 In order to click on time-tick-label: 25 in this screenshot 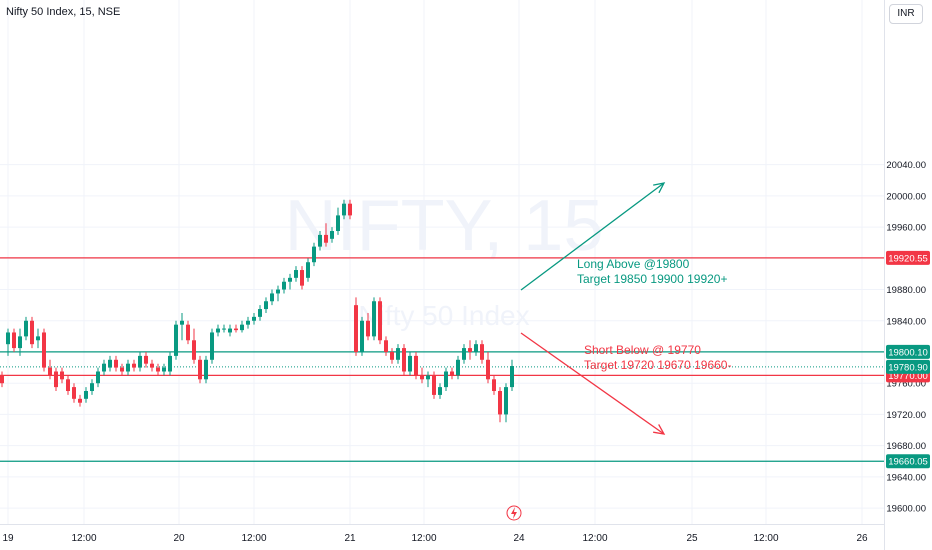, I will do `click(692, 538)`.